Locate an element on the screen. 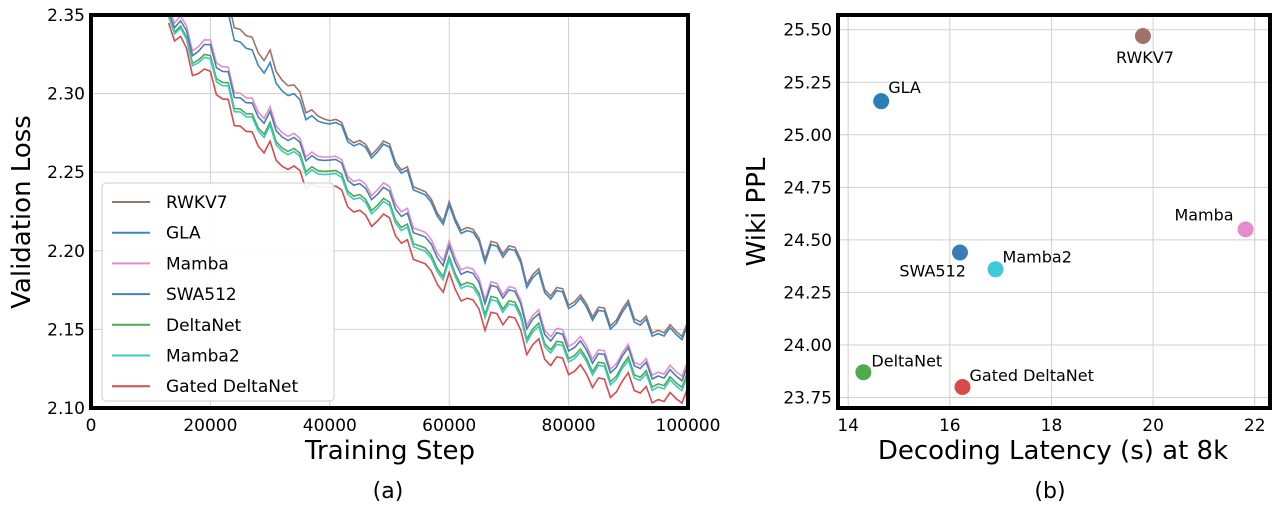 This screenshot has height=525, width=1277. y-tick-label: 23.75 is located at coordinates (807, 398).